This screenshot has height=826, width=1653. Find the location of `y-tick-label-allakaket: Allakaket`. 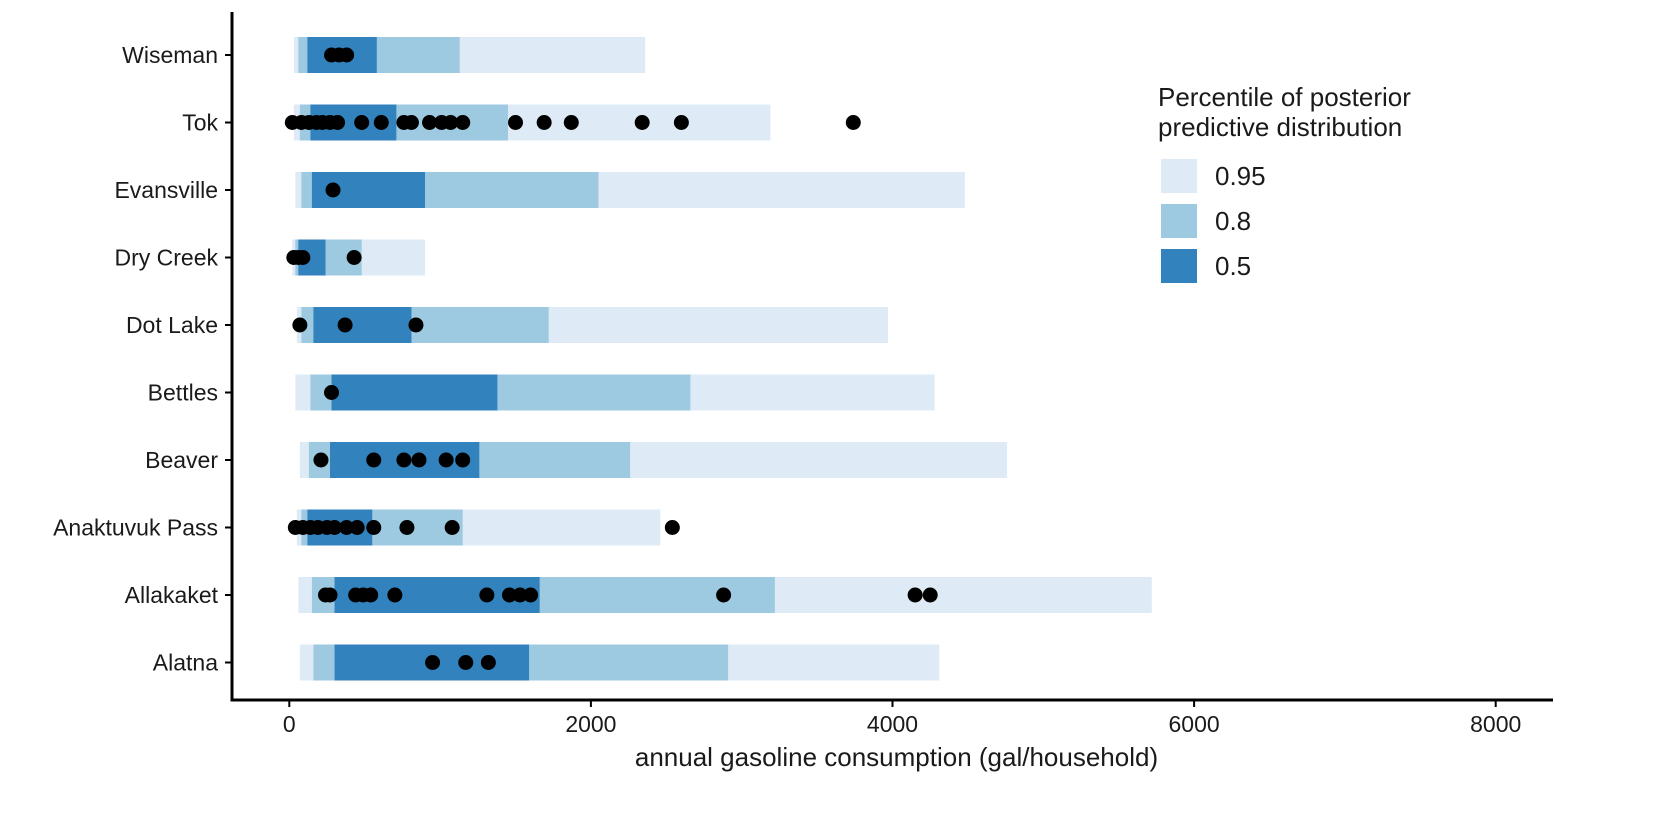

y-tick-label-allakaket: Allakaket is located at coordinates (172, 595).